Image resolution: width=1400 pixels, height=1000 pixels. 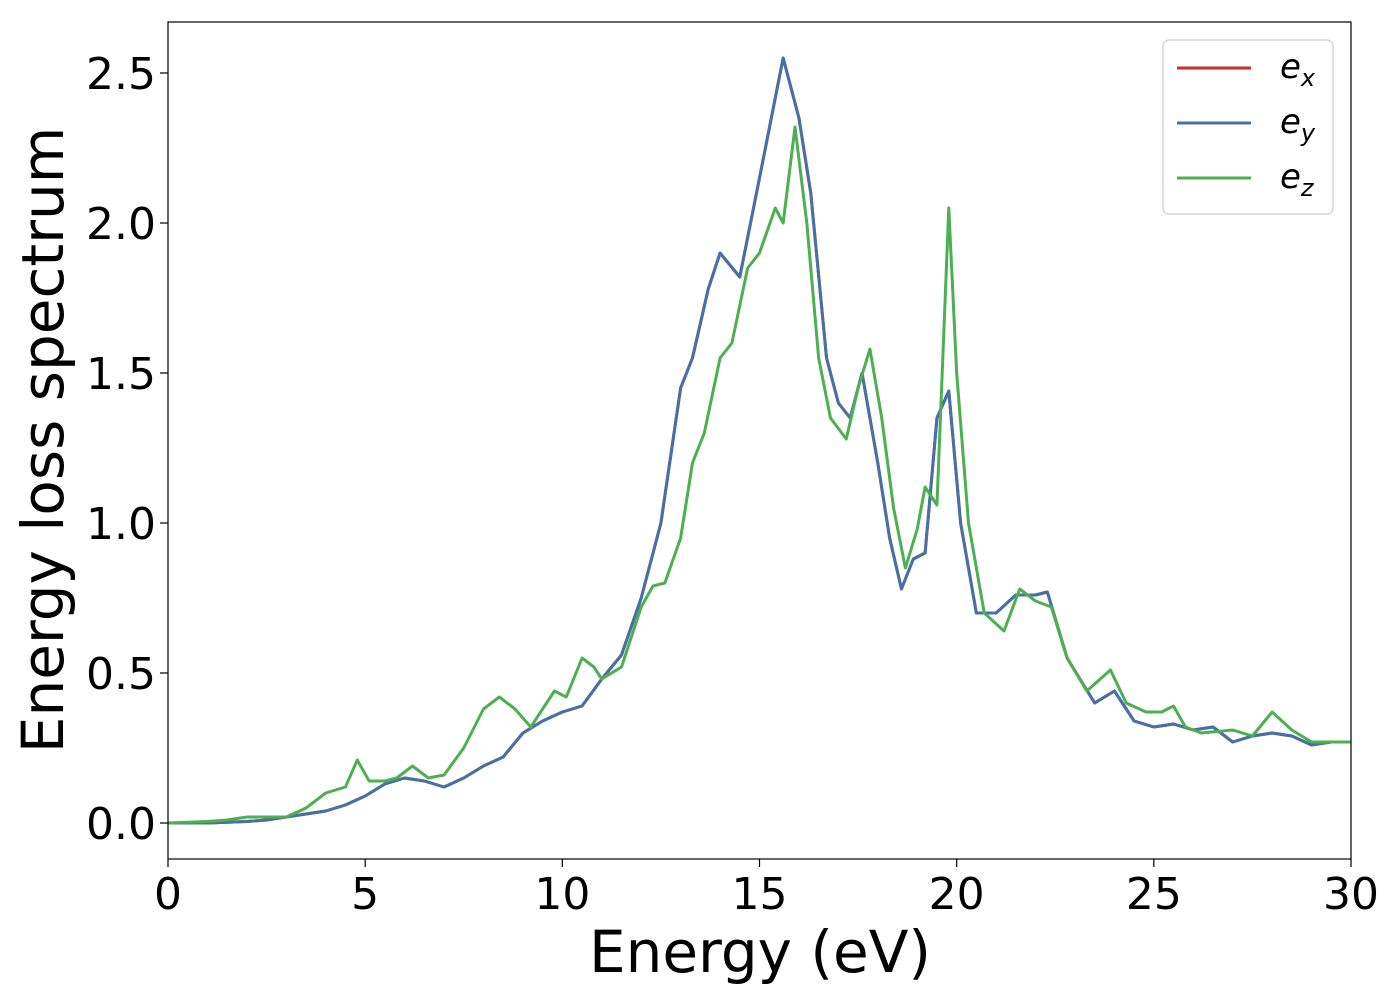 What do you see at coordinates (1298, 69) in the screenshot?
I see `legend-label-e-x: ex` at bounding box center [1298, 69].